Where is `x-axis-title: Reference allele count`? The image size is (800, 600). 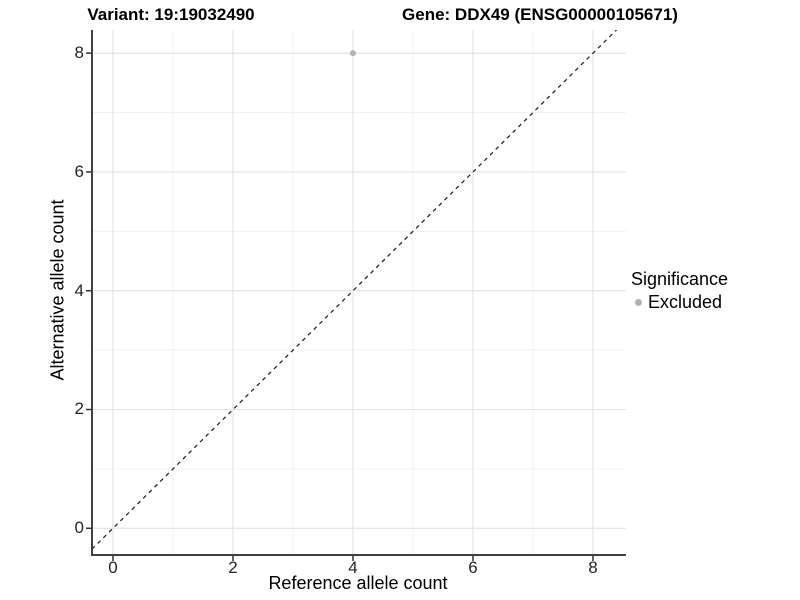 x-axis-title: Reference allele count is located at coordinates (358, 583).